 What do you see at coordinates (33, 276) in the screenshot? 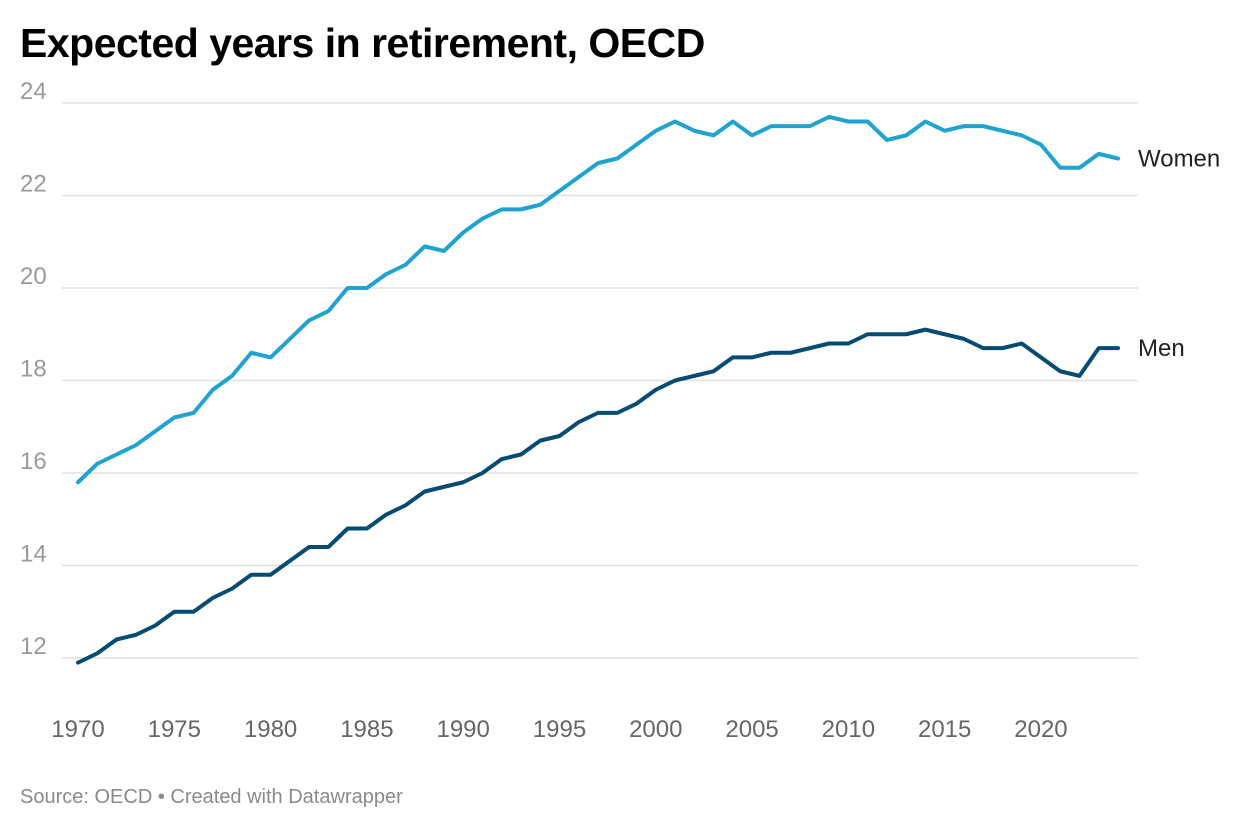
I see `y-tick-label-20: 20` at bounding box center [33, 276].